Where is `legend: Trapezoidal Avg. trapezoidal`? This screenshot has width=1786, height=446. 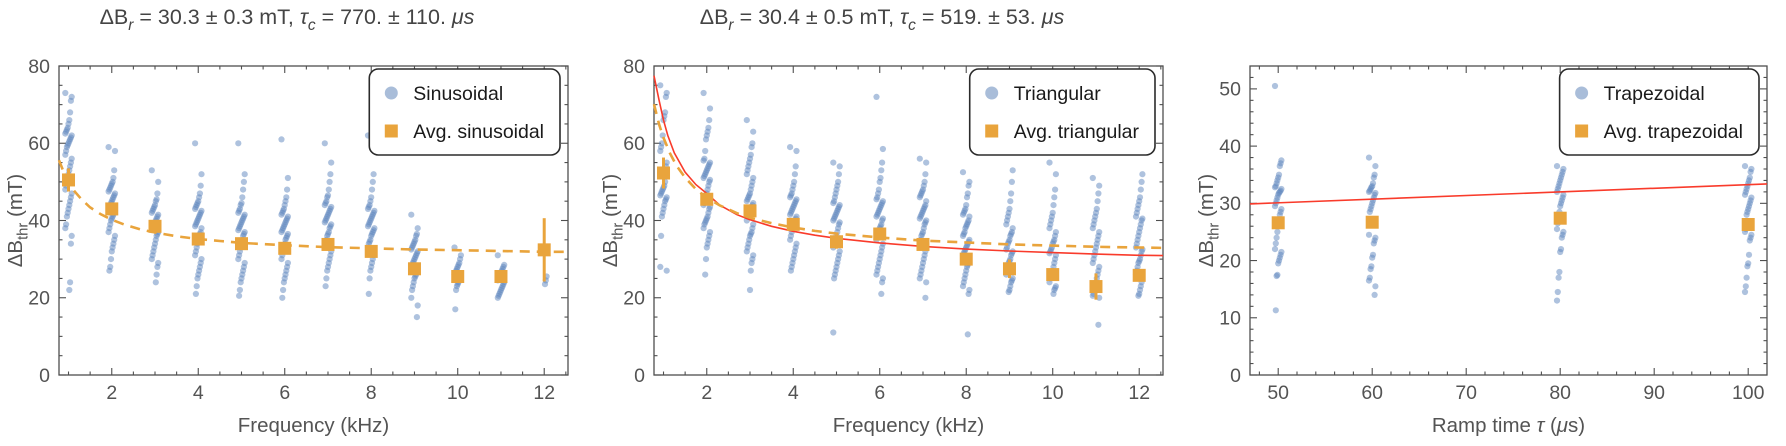
legend: Trapezoidal Avg. trapezoidal is located at coordinates (1659, 112).